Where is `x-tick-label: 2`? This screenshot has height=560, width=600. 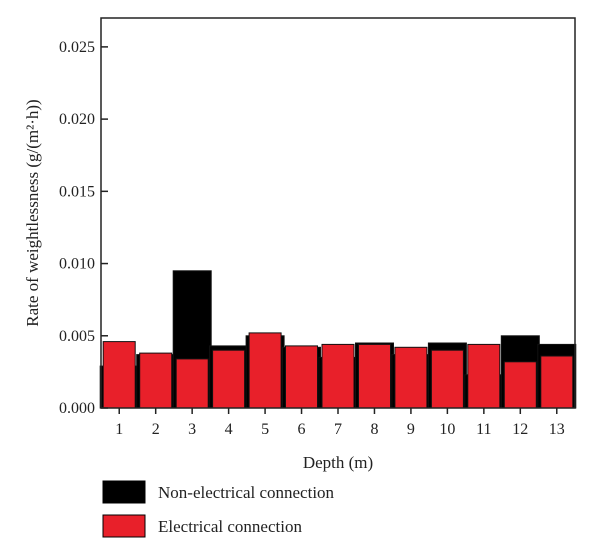 x-tick-label: 2 is located at coordinates (156, 429).